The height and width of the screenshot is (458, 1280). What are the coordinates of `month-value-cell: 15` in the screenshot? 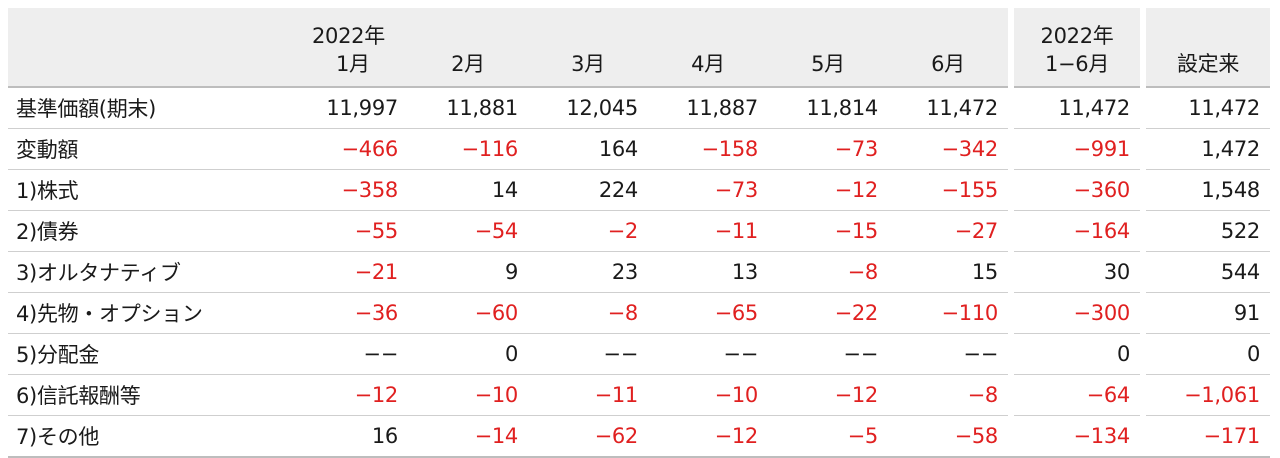 It's located at (948, 272).